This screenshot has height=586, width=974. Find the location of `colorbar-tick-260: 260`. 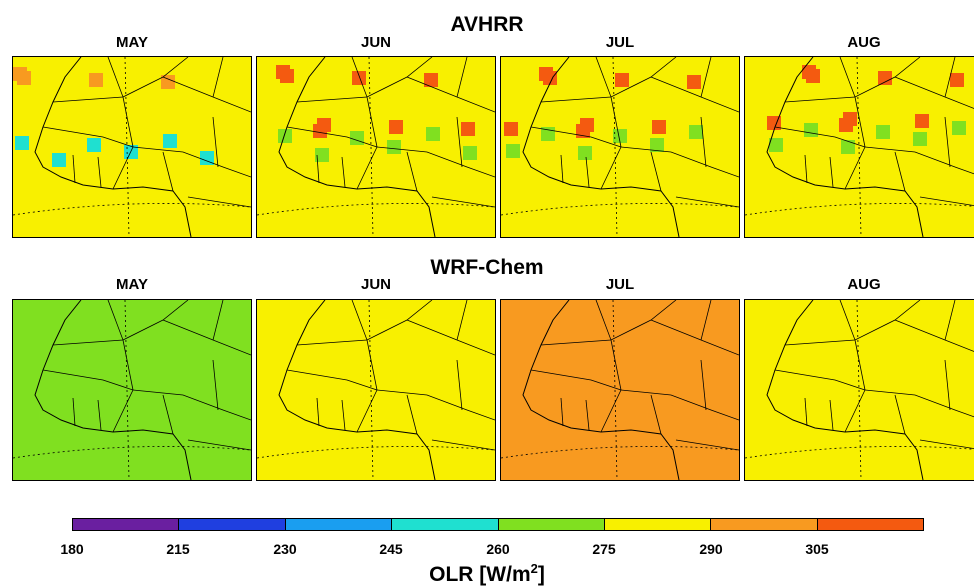

colorbar-tick-260: 260 is located at coordinates (498, 549).